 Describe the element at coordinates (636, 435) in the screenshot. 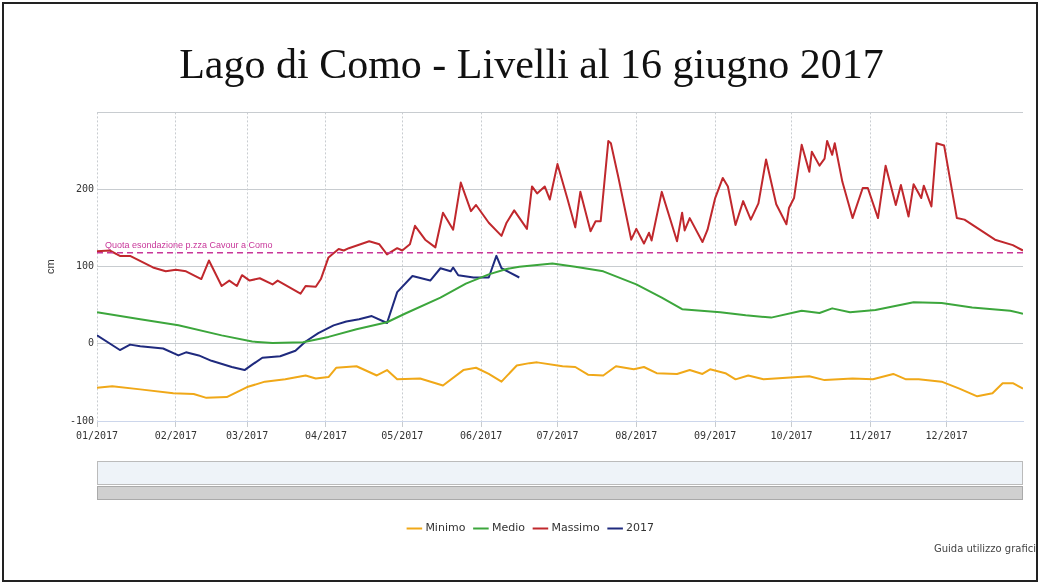

I see `x-tick-label: 08/2017` at that location.